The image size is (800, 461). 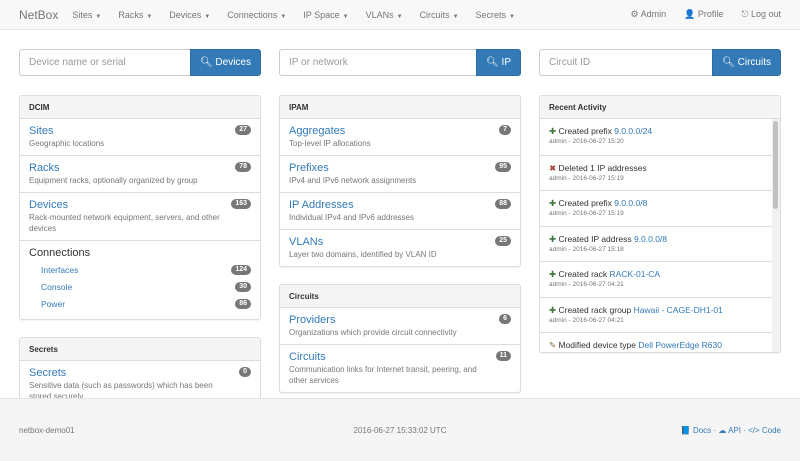 What do you see at coordinates (245, 372) in the screenshot?
I see `count-badge: 0` at bounding box center [245, 372].